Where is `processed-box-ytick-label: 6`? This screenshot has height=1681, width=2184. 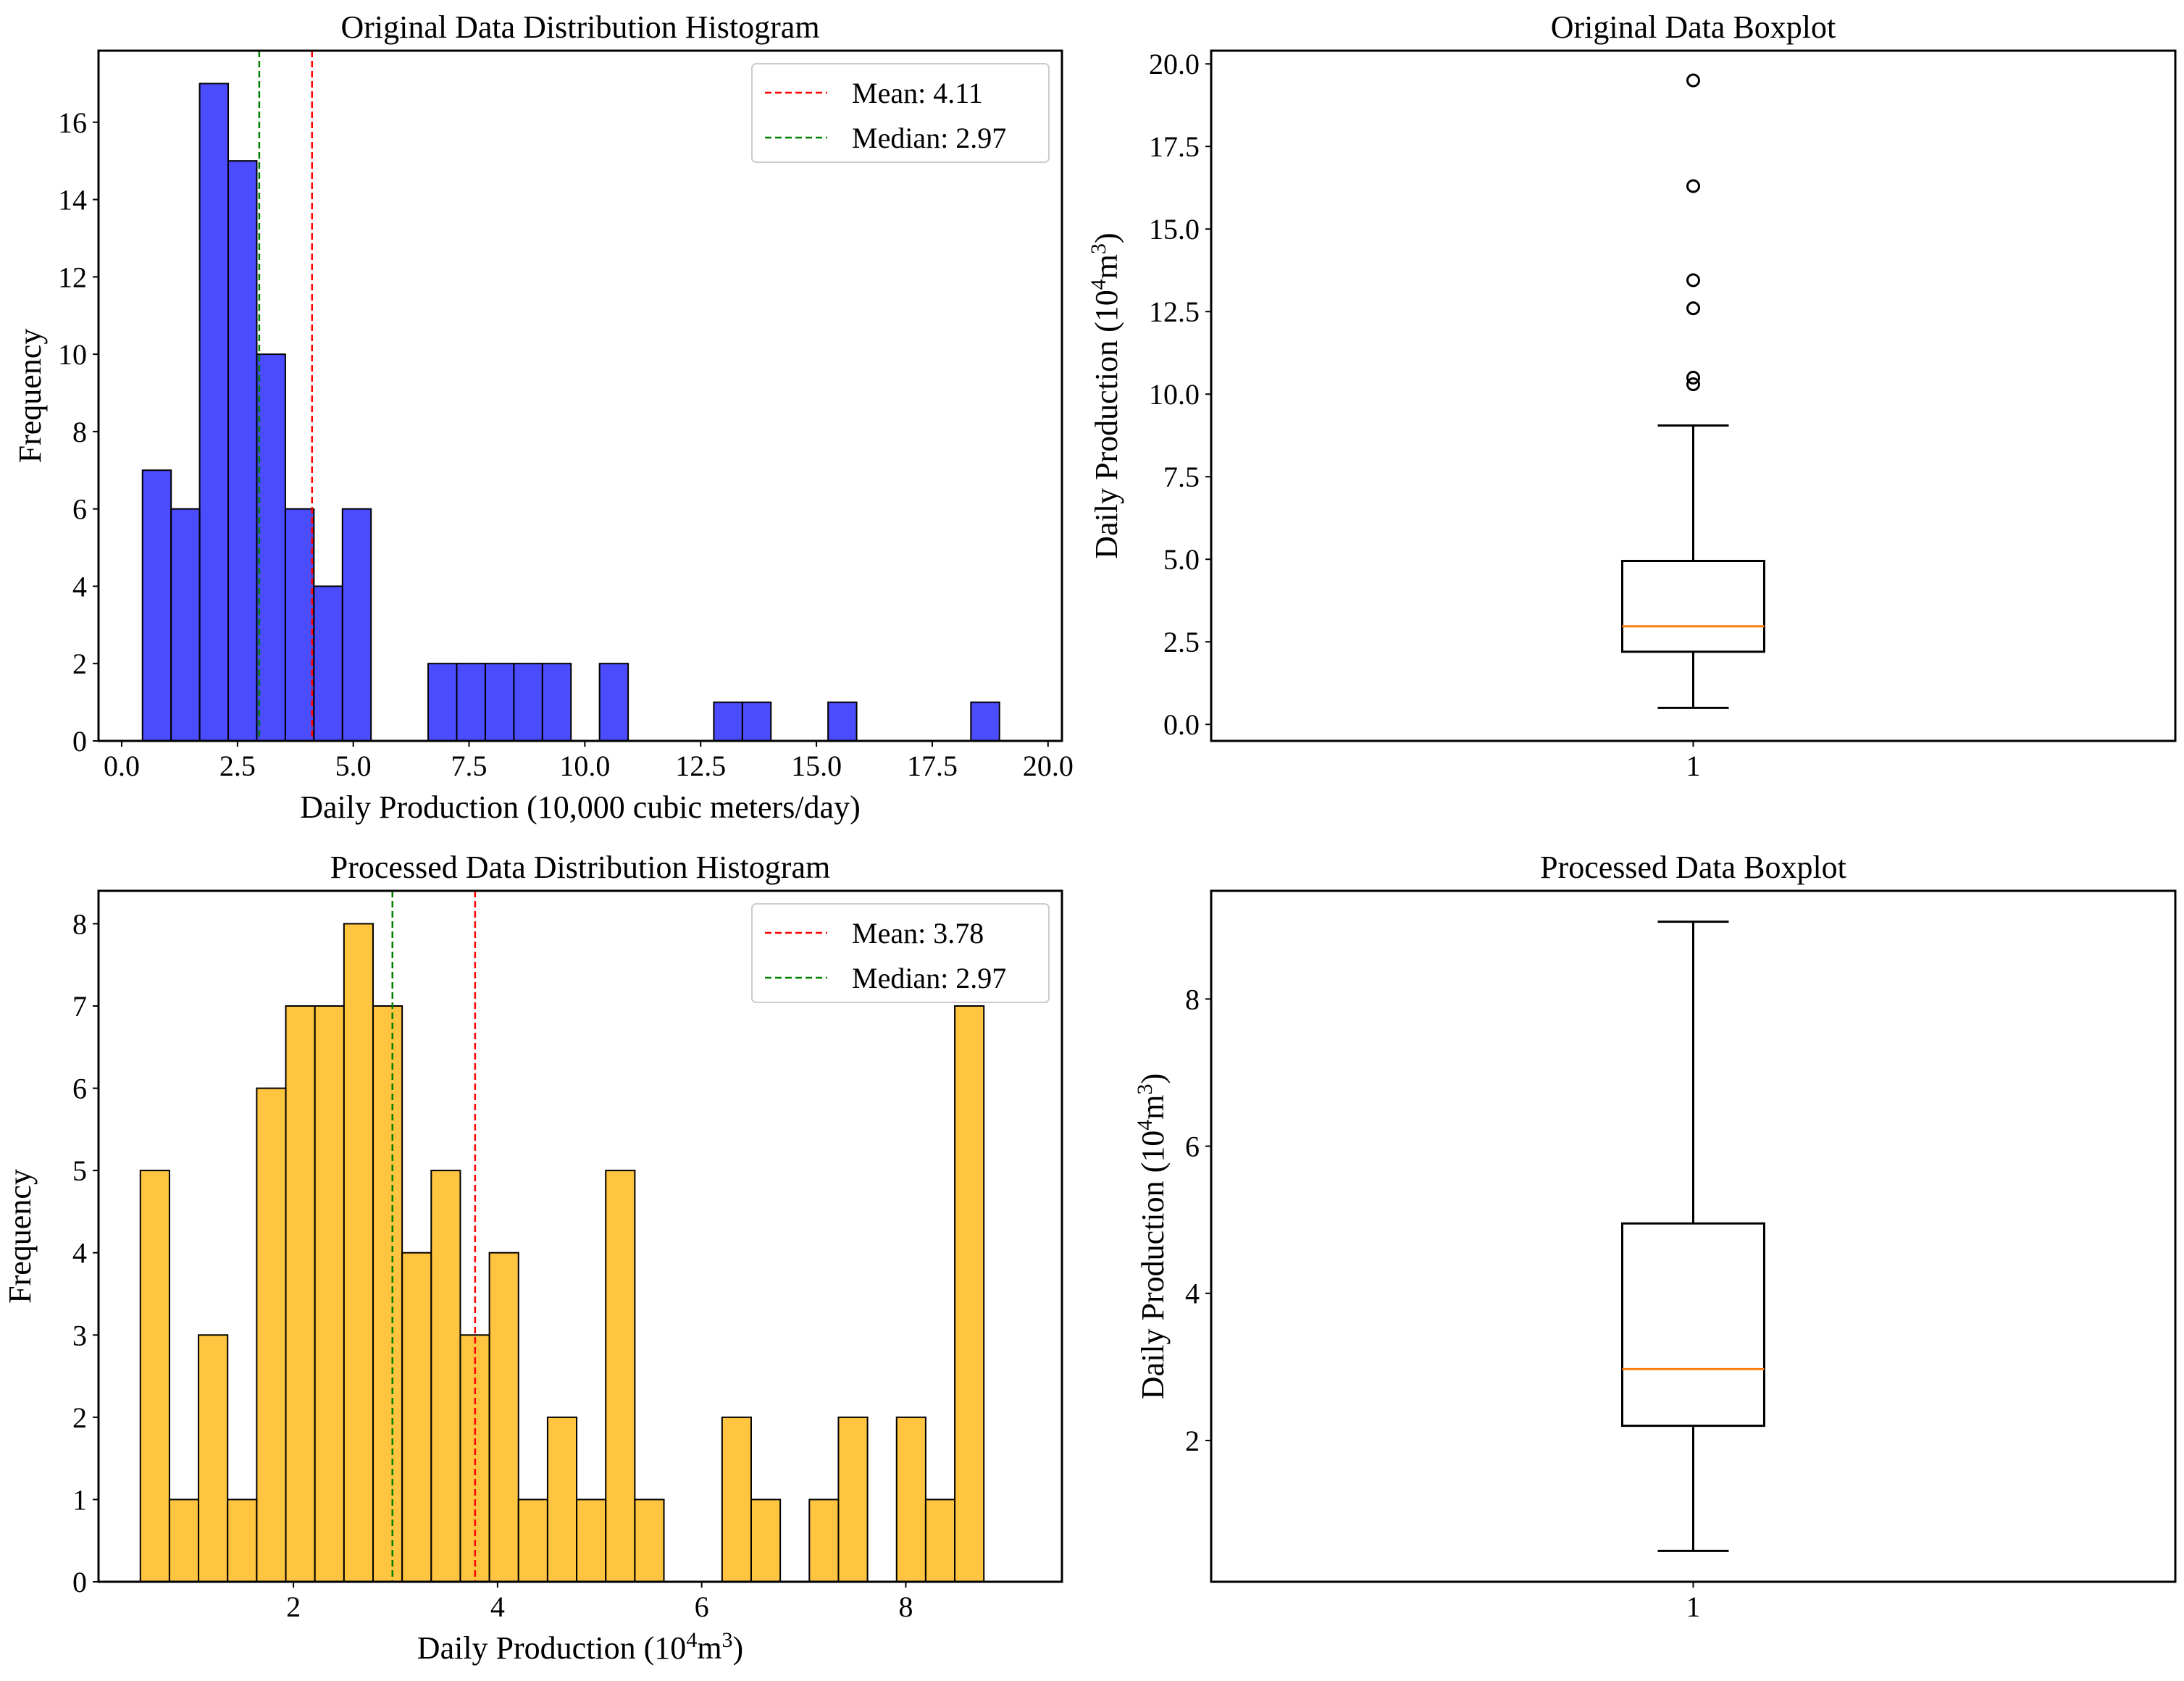
processed-box-ytick-label: 6 is located at coordinates (1192, 1147).